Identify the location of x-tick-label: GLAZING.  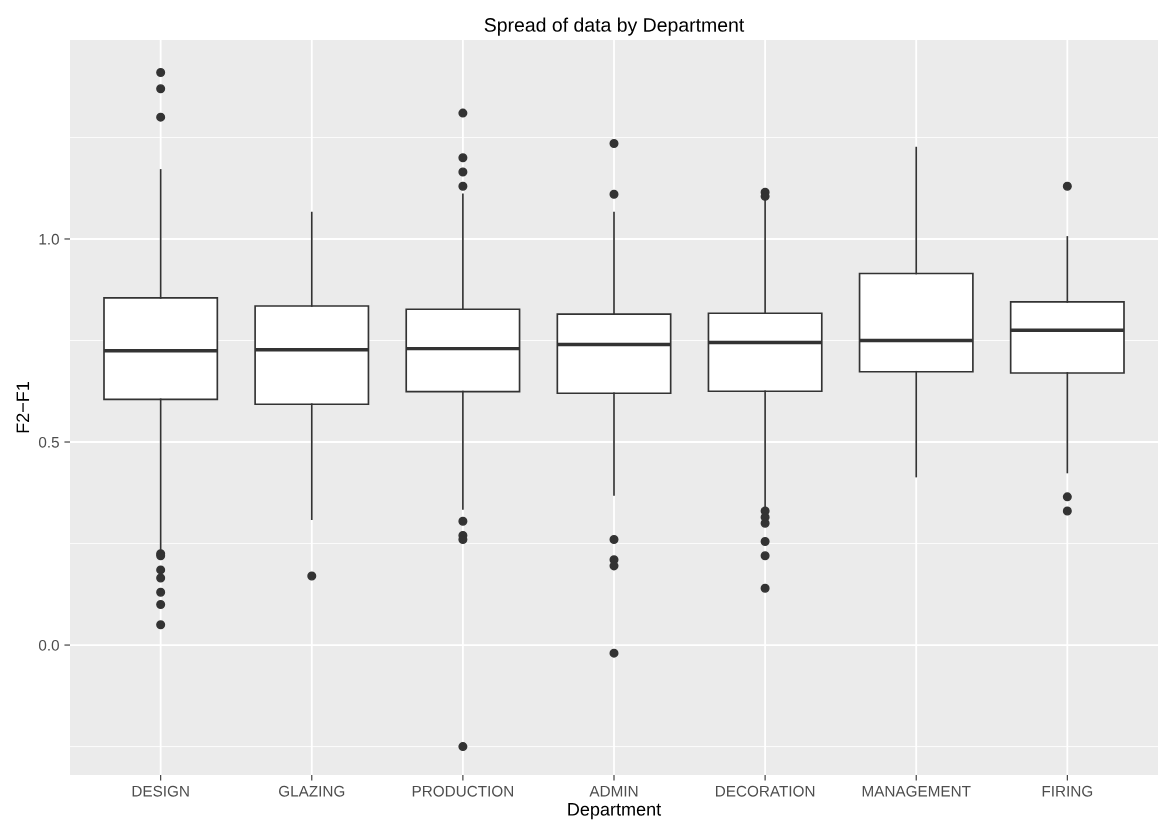
(312, 791).